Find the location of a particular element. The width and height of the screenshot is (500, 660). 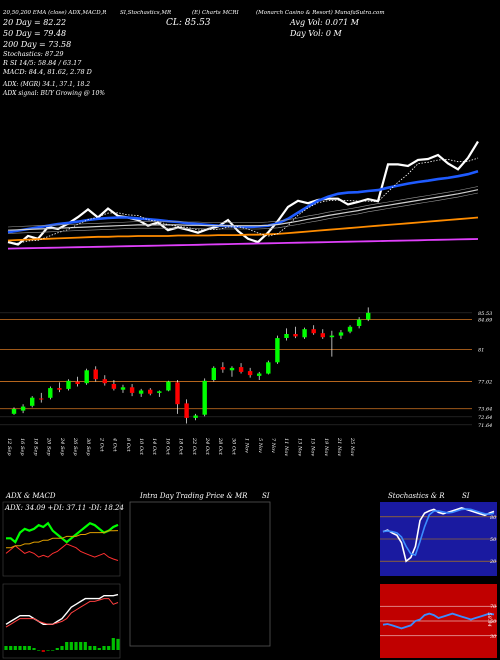

macd-lines is located at coordinates (62, 622).